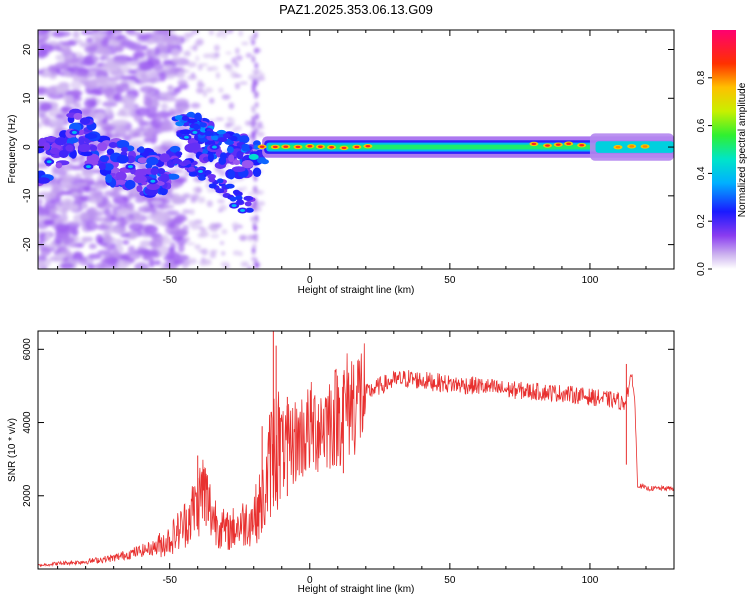 The width and height of the screenshot is (750, 600). Describe the element at coordinates (169, 580) in the screenshot. I see `snr-xtick-label: -50` at that location.